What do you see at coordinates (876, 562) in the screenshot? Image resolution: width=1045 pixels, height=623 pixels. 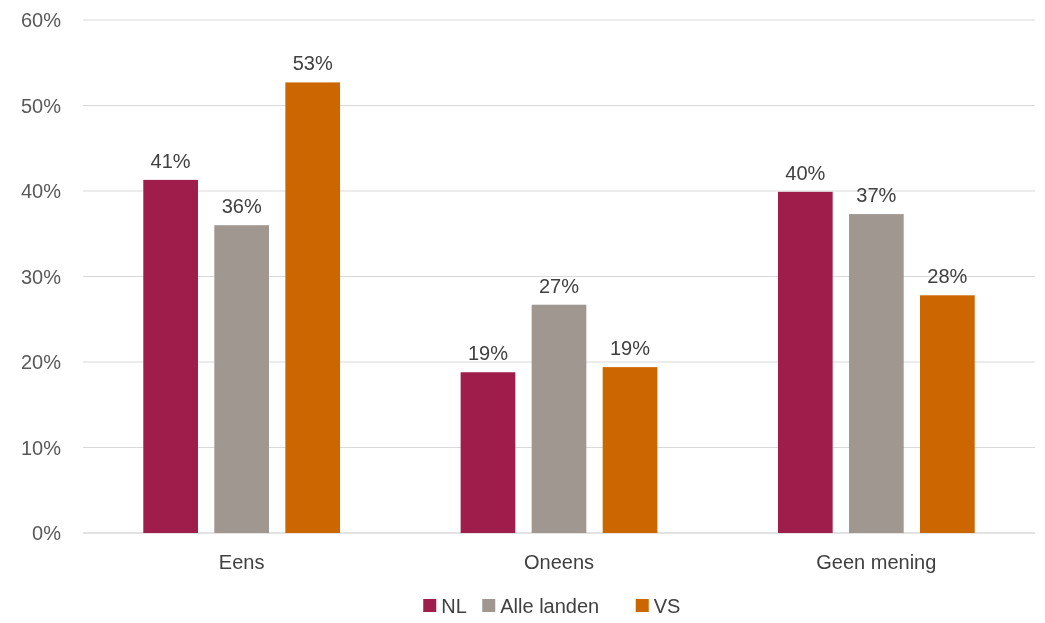 I see `x-tick-label: Geen mening` at bounding box center [876, 562].